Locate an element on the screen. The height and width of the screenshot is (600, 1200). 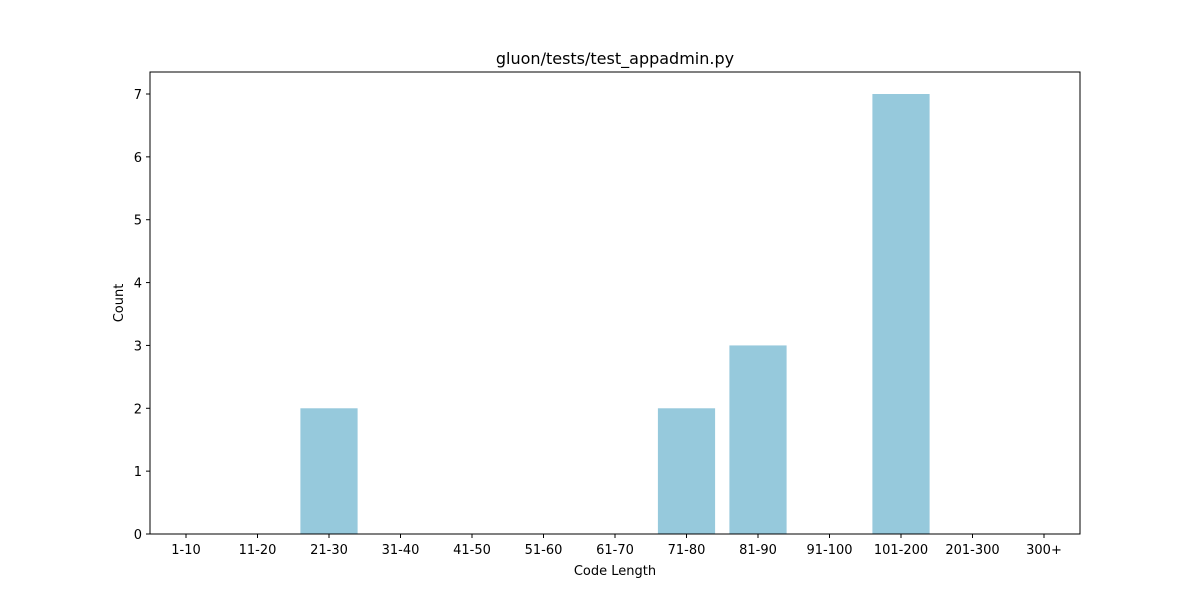
y-tick-label: 1 is located at coordinates (138, 472).